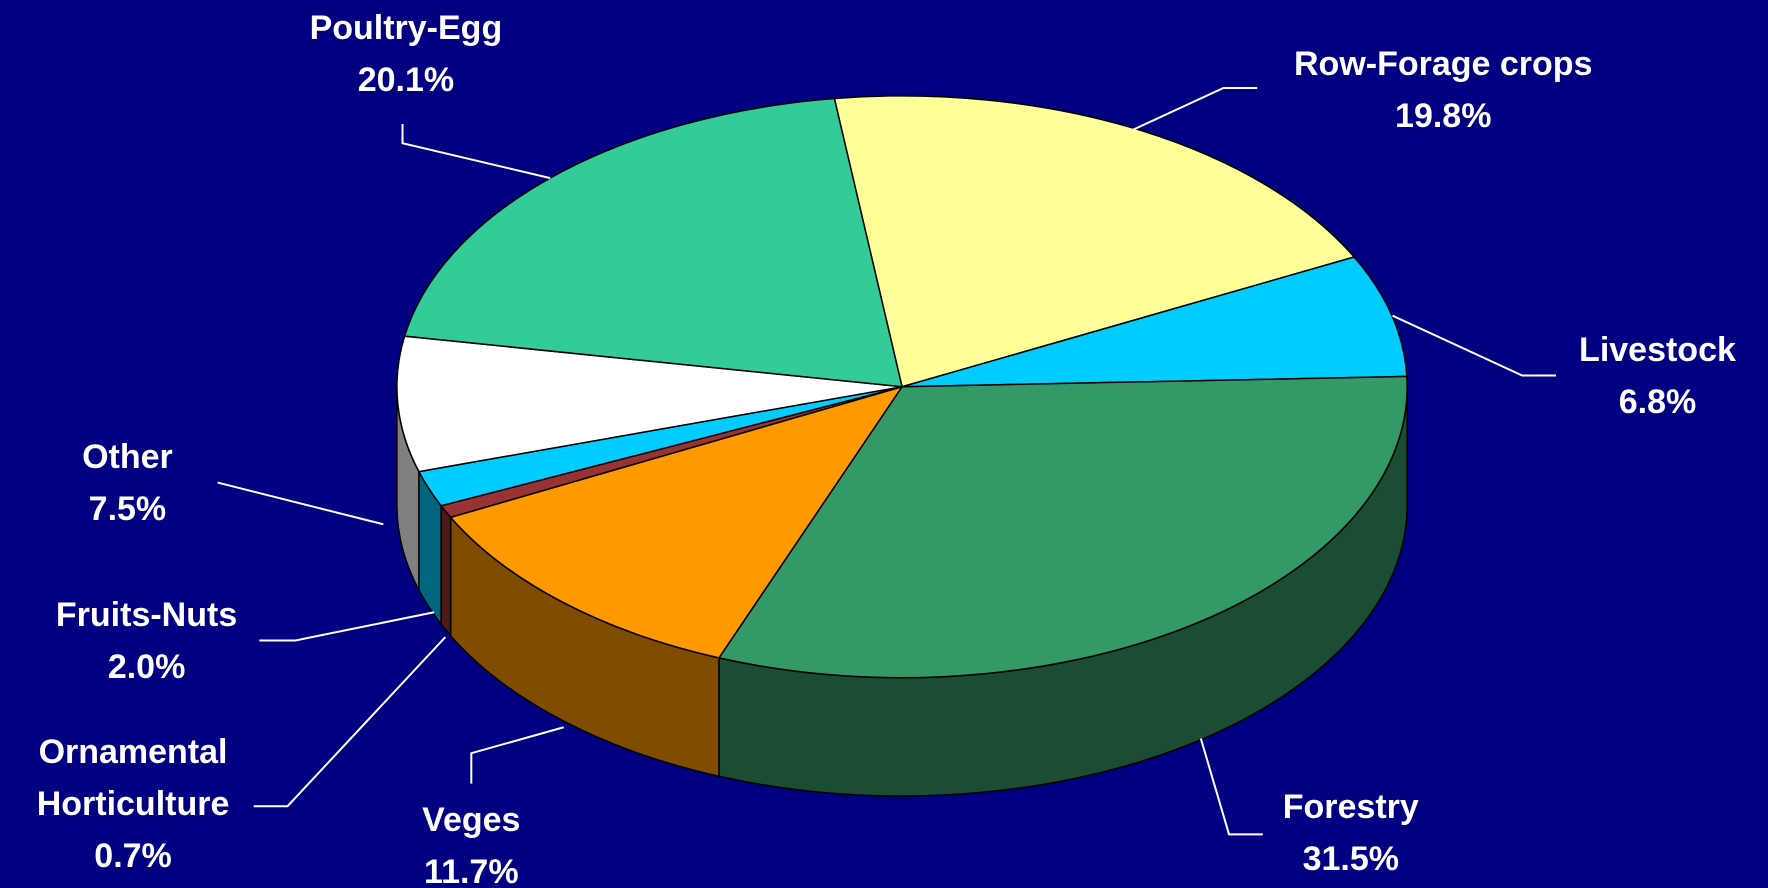 This screenshot has width=1768, height=888. I want to click on slice-label: Other 7.5%, so click(128, 483).